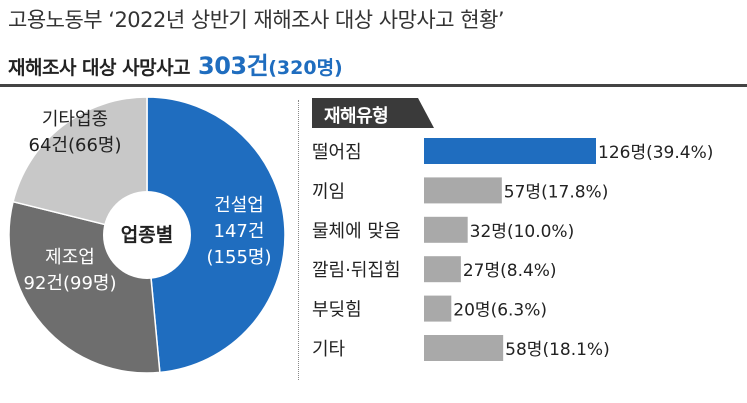  I want to click on bar-category-label: 기타, so click(329, 349).